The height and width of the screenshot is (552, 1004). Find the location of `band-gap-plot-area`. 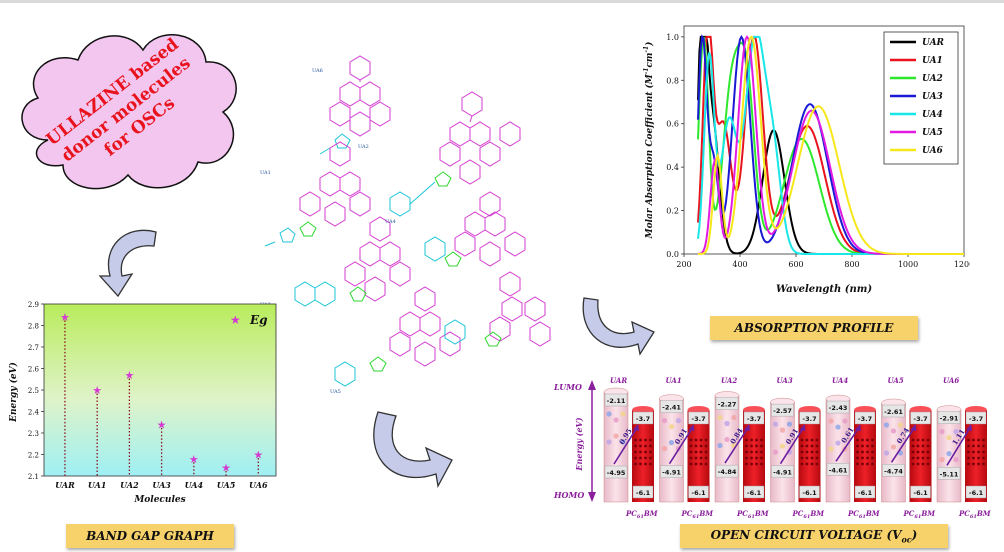

band-gap-plot-area is located at coordinates (160, 390).